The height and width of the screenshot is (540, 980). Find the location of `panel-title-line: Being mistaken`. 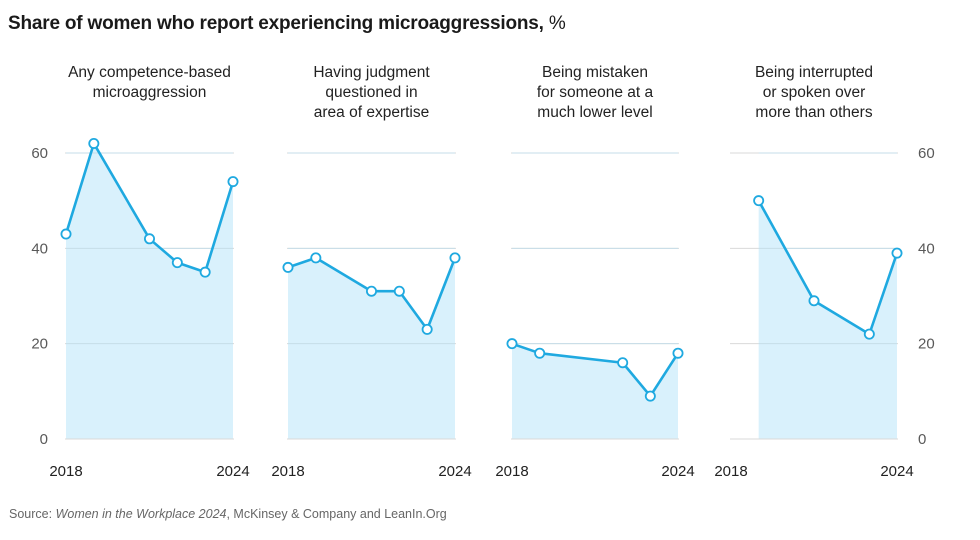

panel-title-line: Being mistaken is located at coordinates (595, 72).